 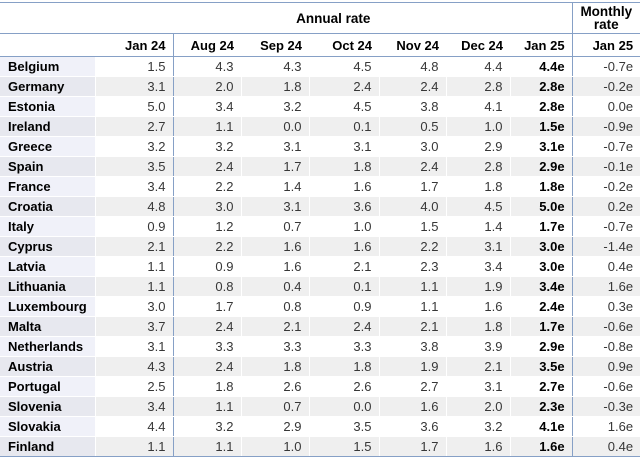 What do you see at coordinates (541, 45) in the screenshot?
I see `column-header-jan-25: Jan 25` at bounding box center [541, 45].